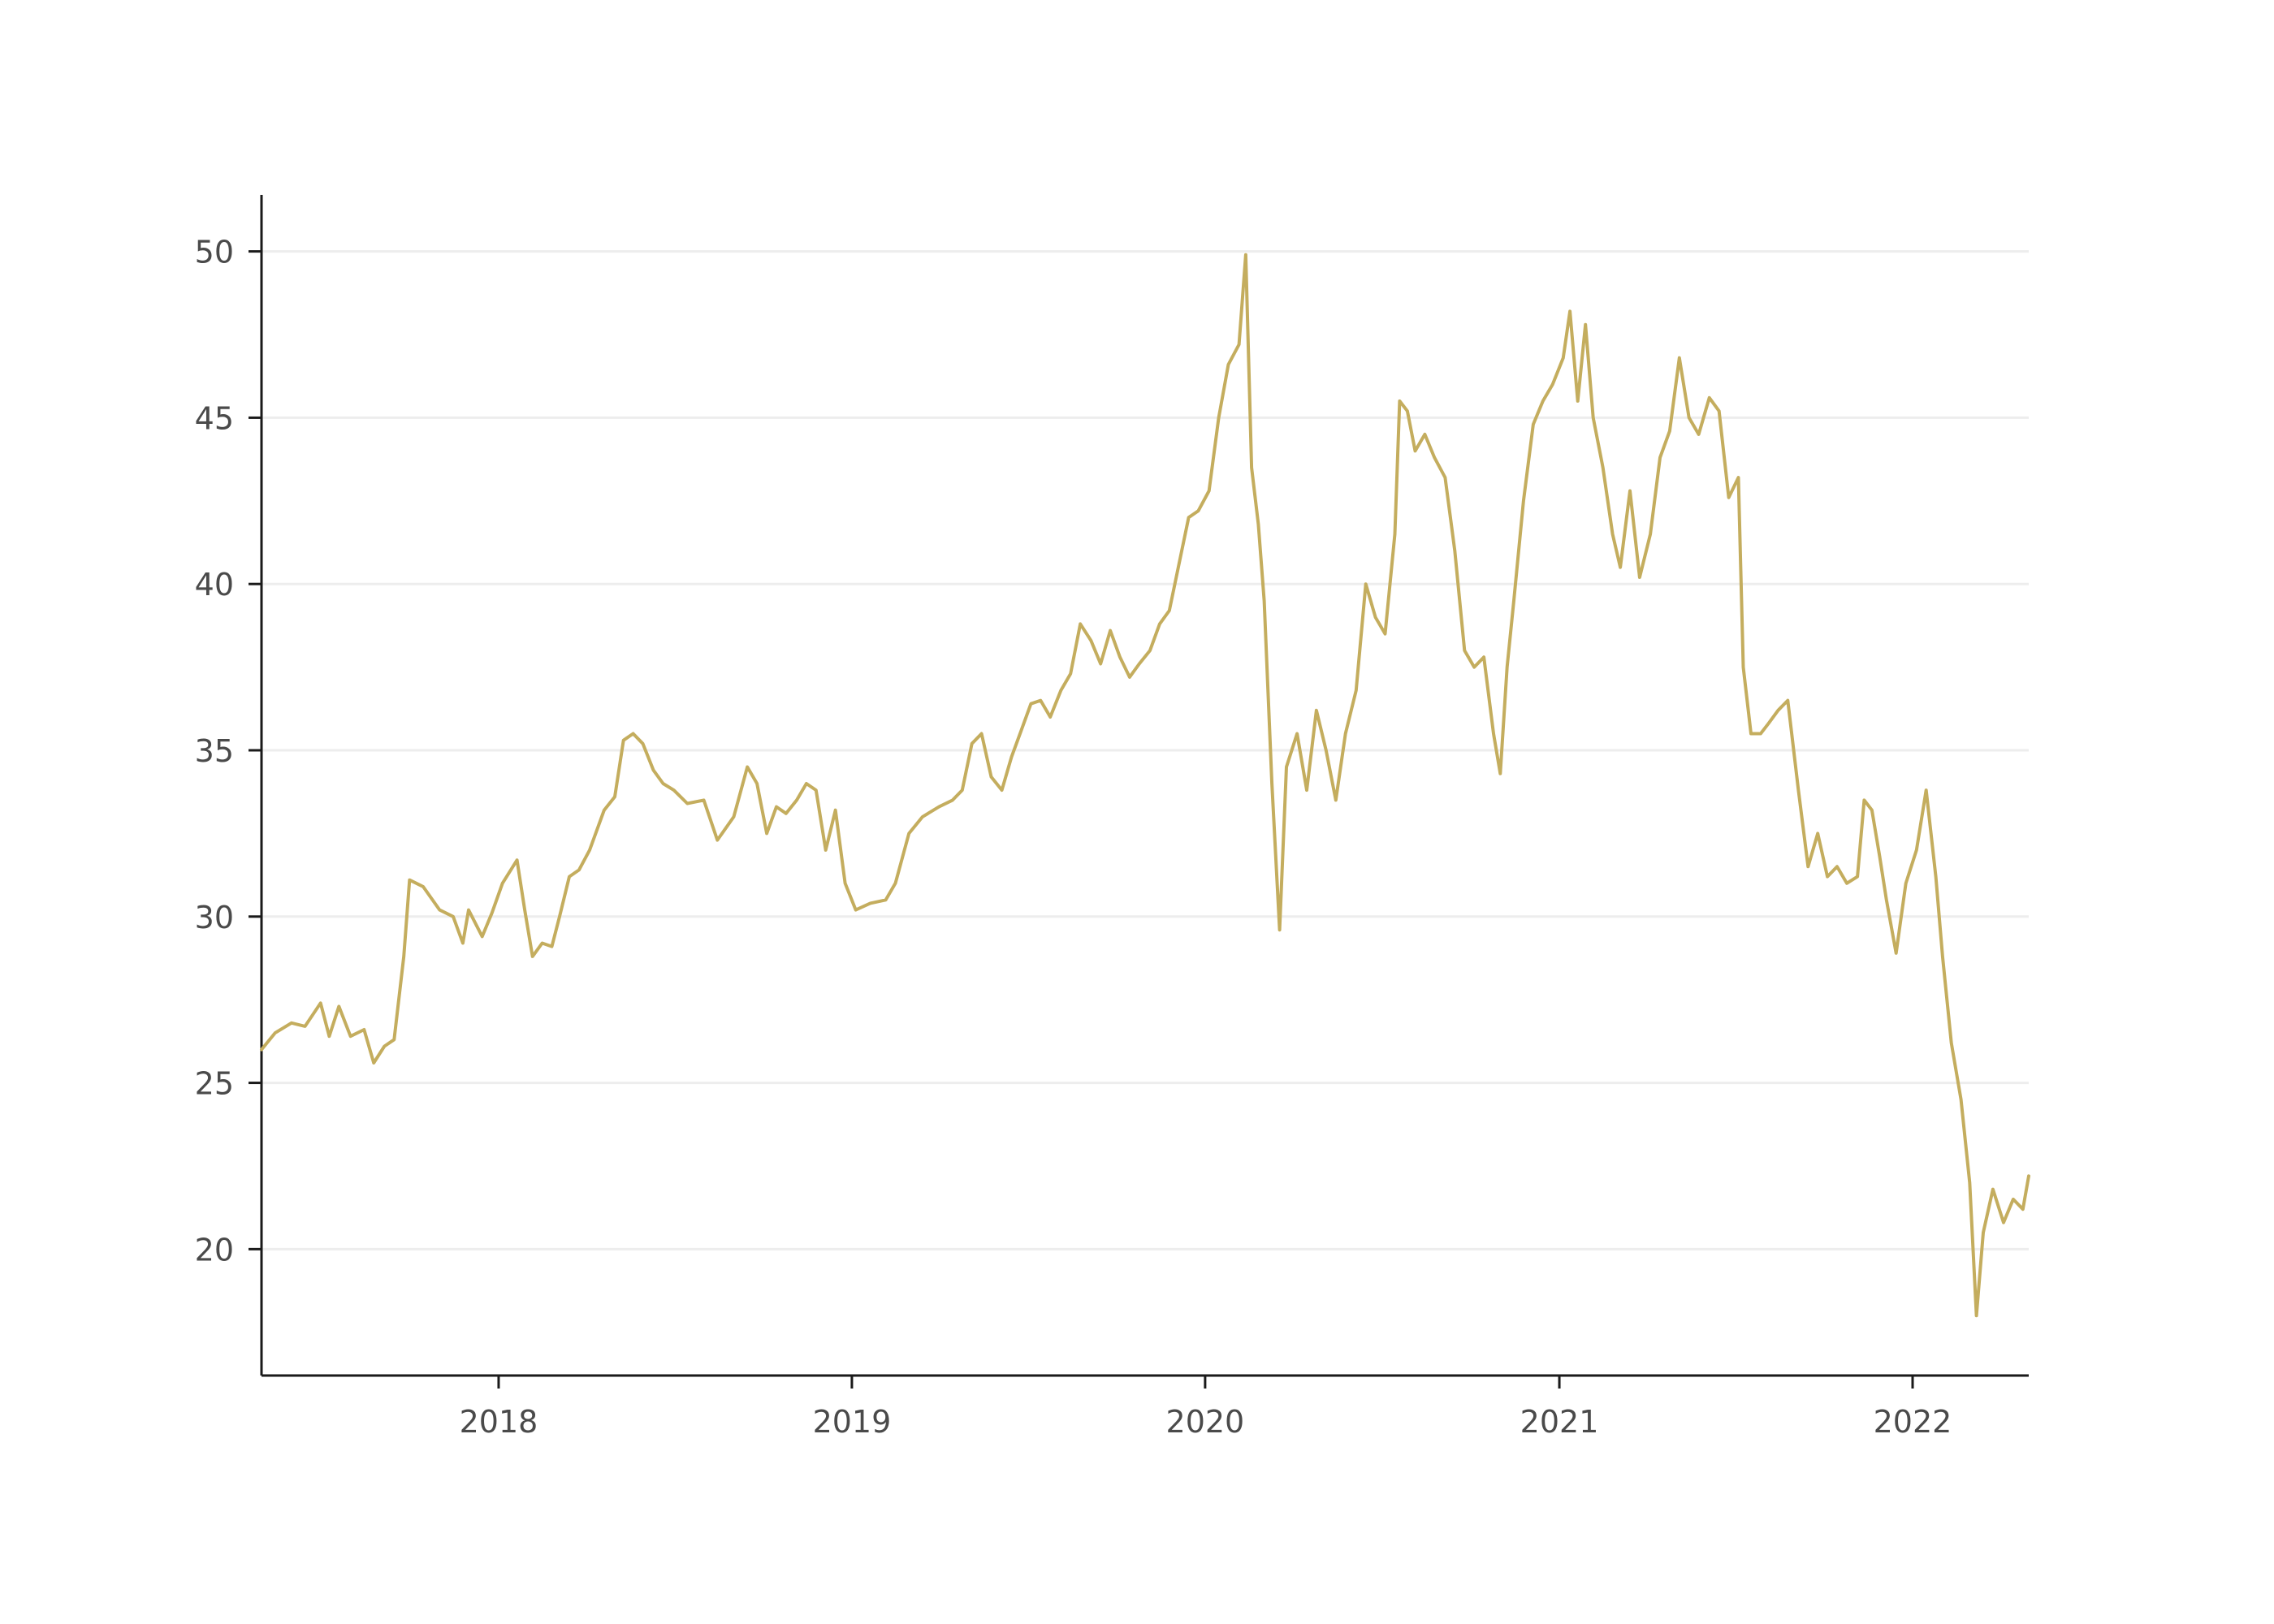  I want to click on y-tick-label-50: 50, so click(215, 253).